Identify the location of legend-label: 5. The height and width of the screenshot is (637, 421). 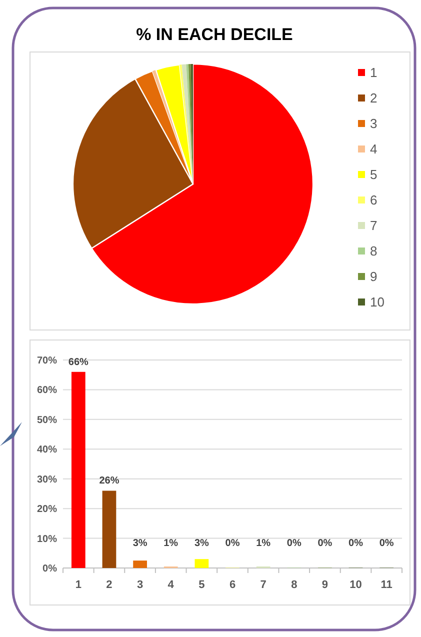
(374, 174).